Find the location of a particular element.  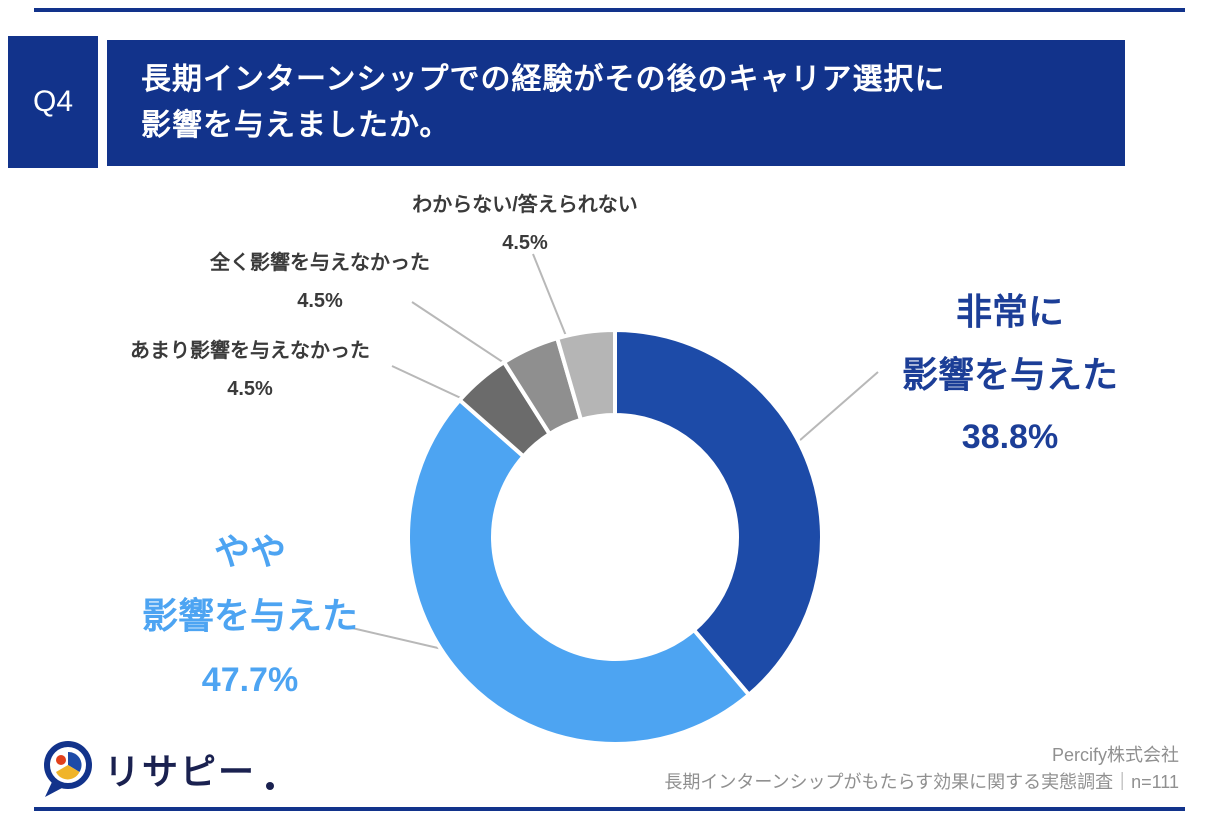

survey-source: 長期インターンシップがもたらす効果に関する実態調査｜n=111 is located at coordinates (921, 782).